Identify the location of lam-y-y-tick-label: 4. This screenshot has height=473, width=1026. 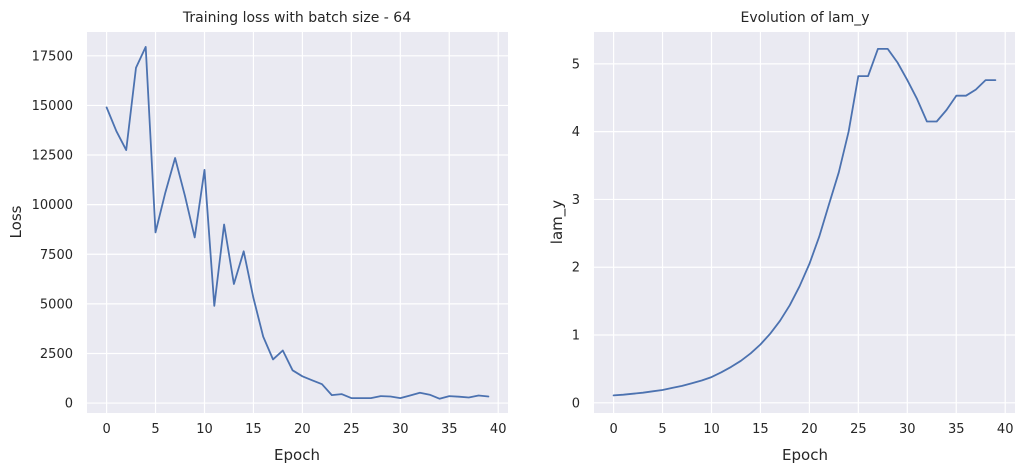
(576, 132).